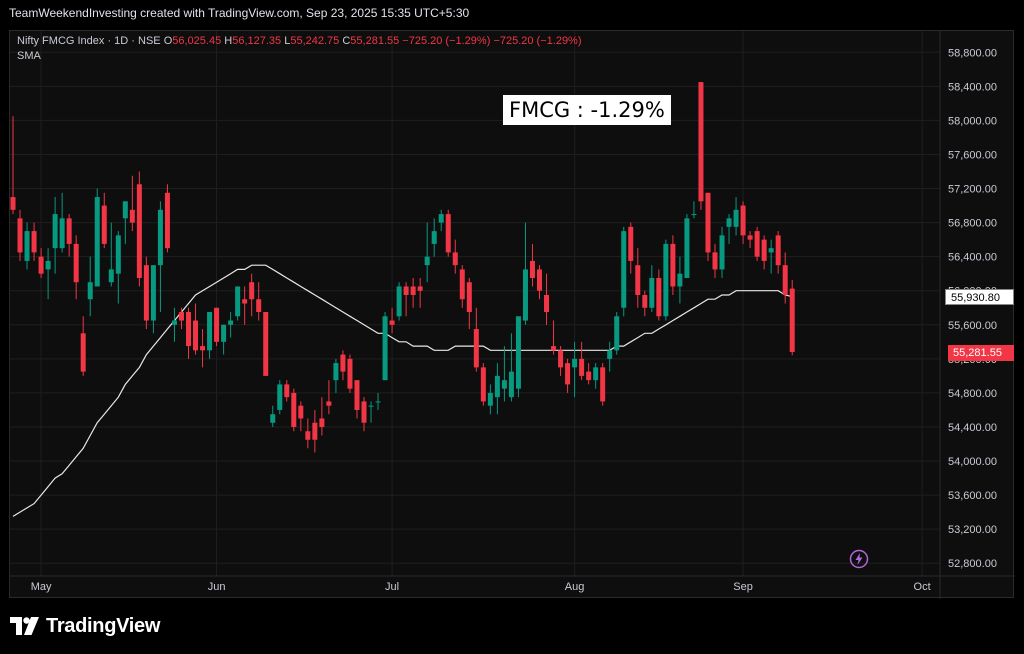  What do you see at coordinates (89, 41) in the screenshot?
I see `symbol-label: Nifty FMCG Index · 1D · NSE` at bounding box center [89, 41].